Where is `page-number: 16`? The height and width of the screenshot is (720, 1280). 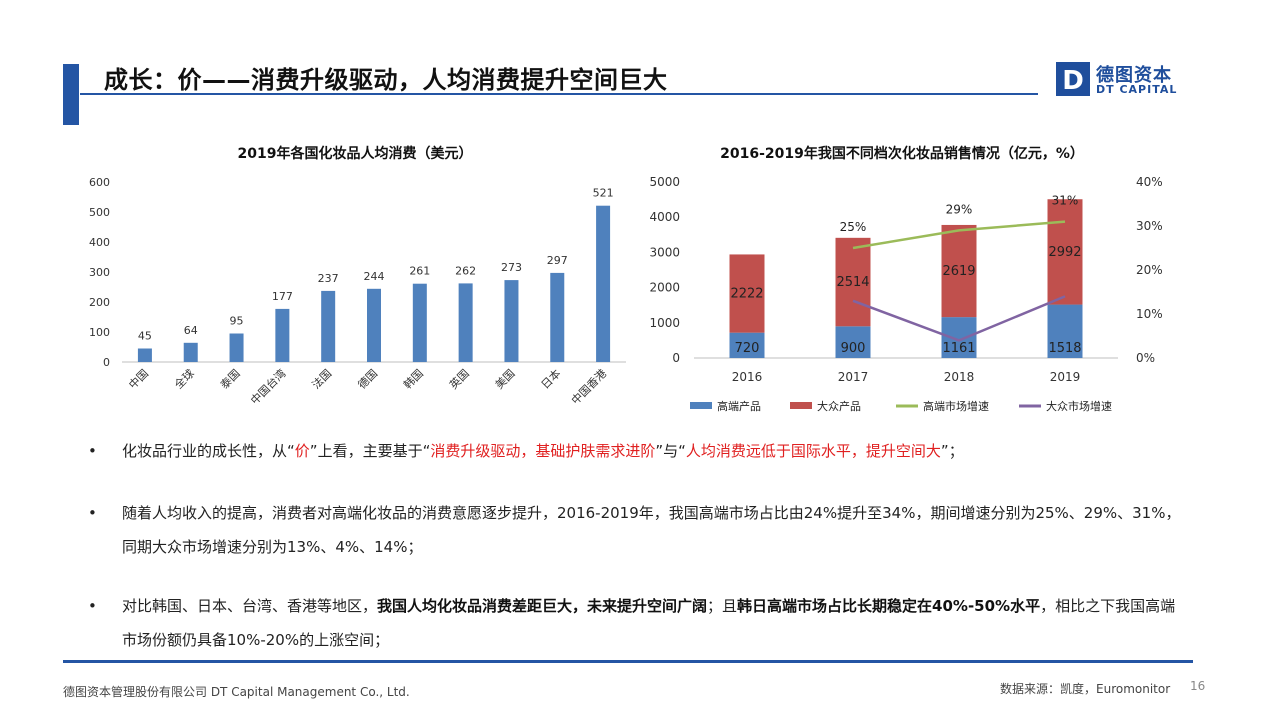
page-number: 16 is located at coordinates (1198, 686).